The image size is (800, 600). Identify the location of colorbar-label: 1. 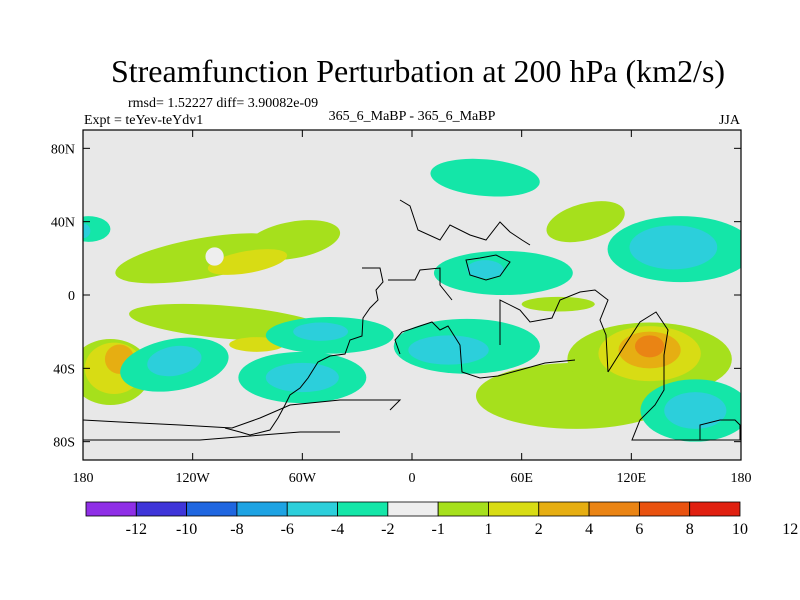
(488, 529).